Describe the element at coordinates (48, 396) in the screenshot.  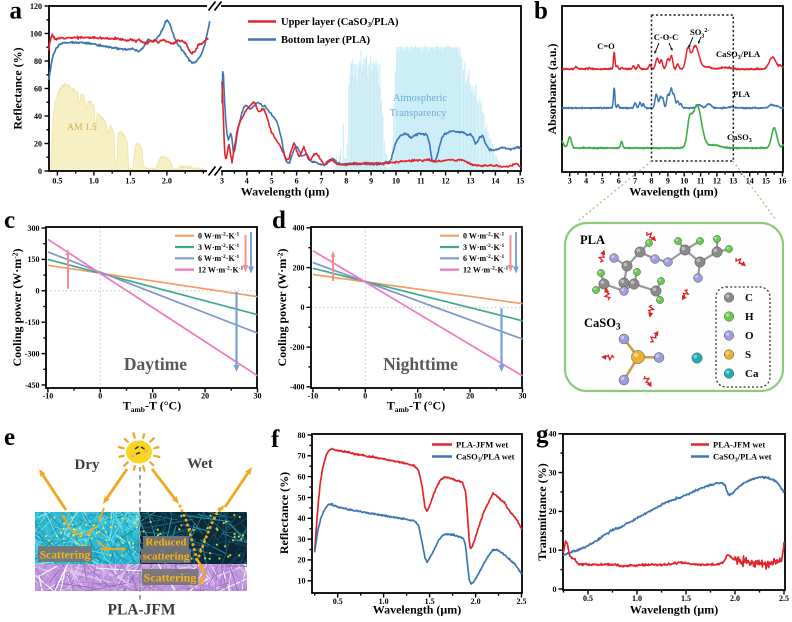
I see `svg-text: -10` at that location.